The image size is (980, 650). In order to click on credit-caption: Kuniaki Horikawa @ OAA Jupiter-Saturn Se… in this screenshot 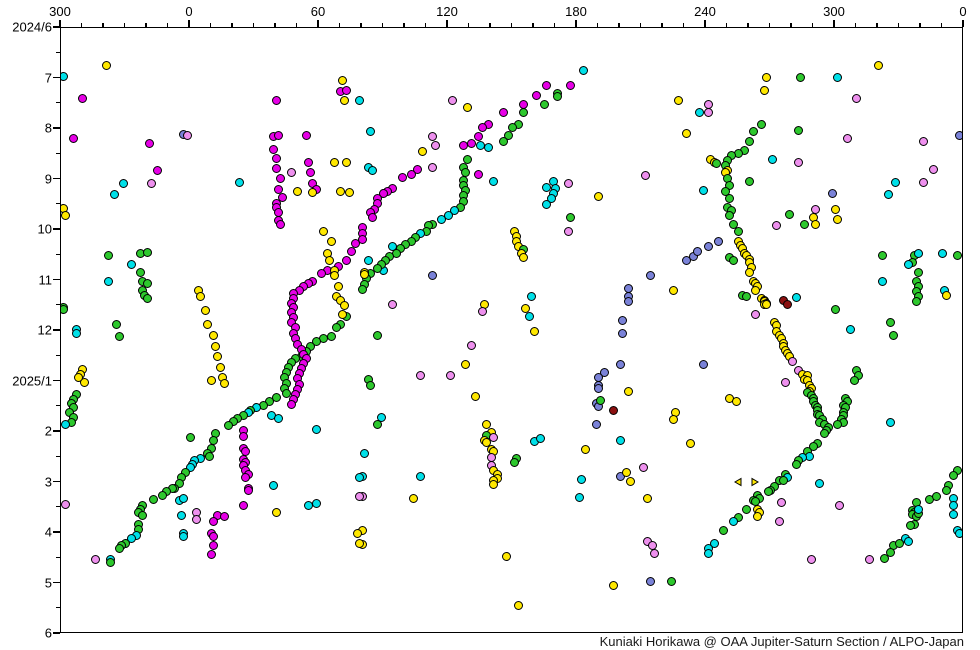, I will do `click(781, 641)`.